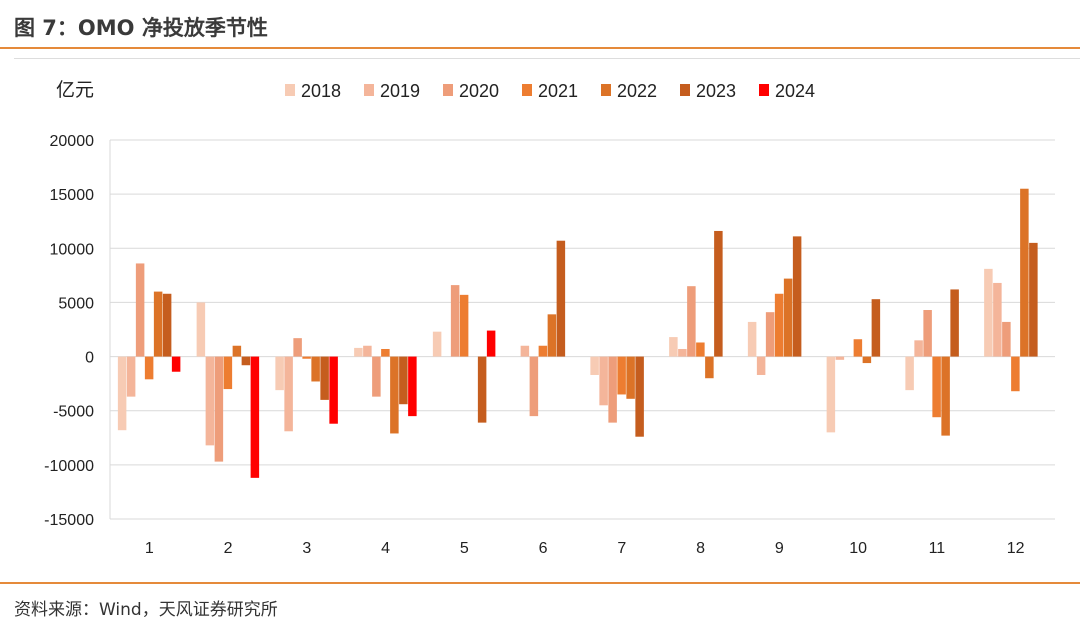 The height and width of the screenshot is (639, 1080). Describe the element at coordinates (937, 548) in the screenshot. I see `x-tick-label: 11` at that location.